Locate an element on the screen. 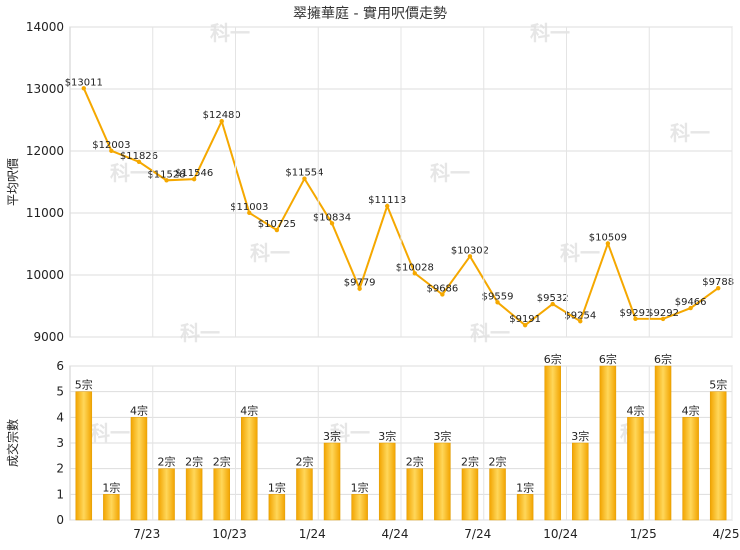  volume-y-tick-label: 2 is located at coordinates (60, 469).